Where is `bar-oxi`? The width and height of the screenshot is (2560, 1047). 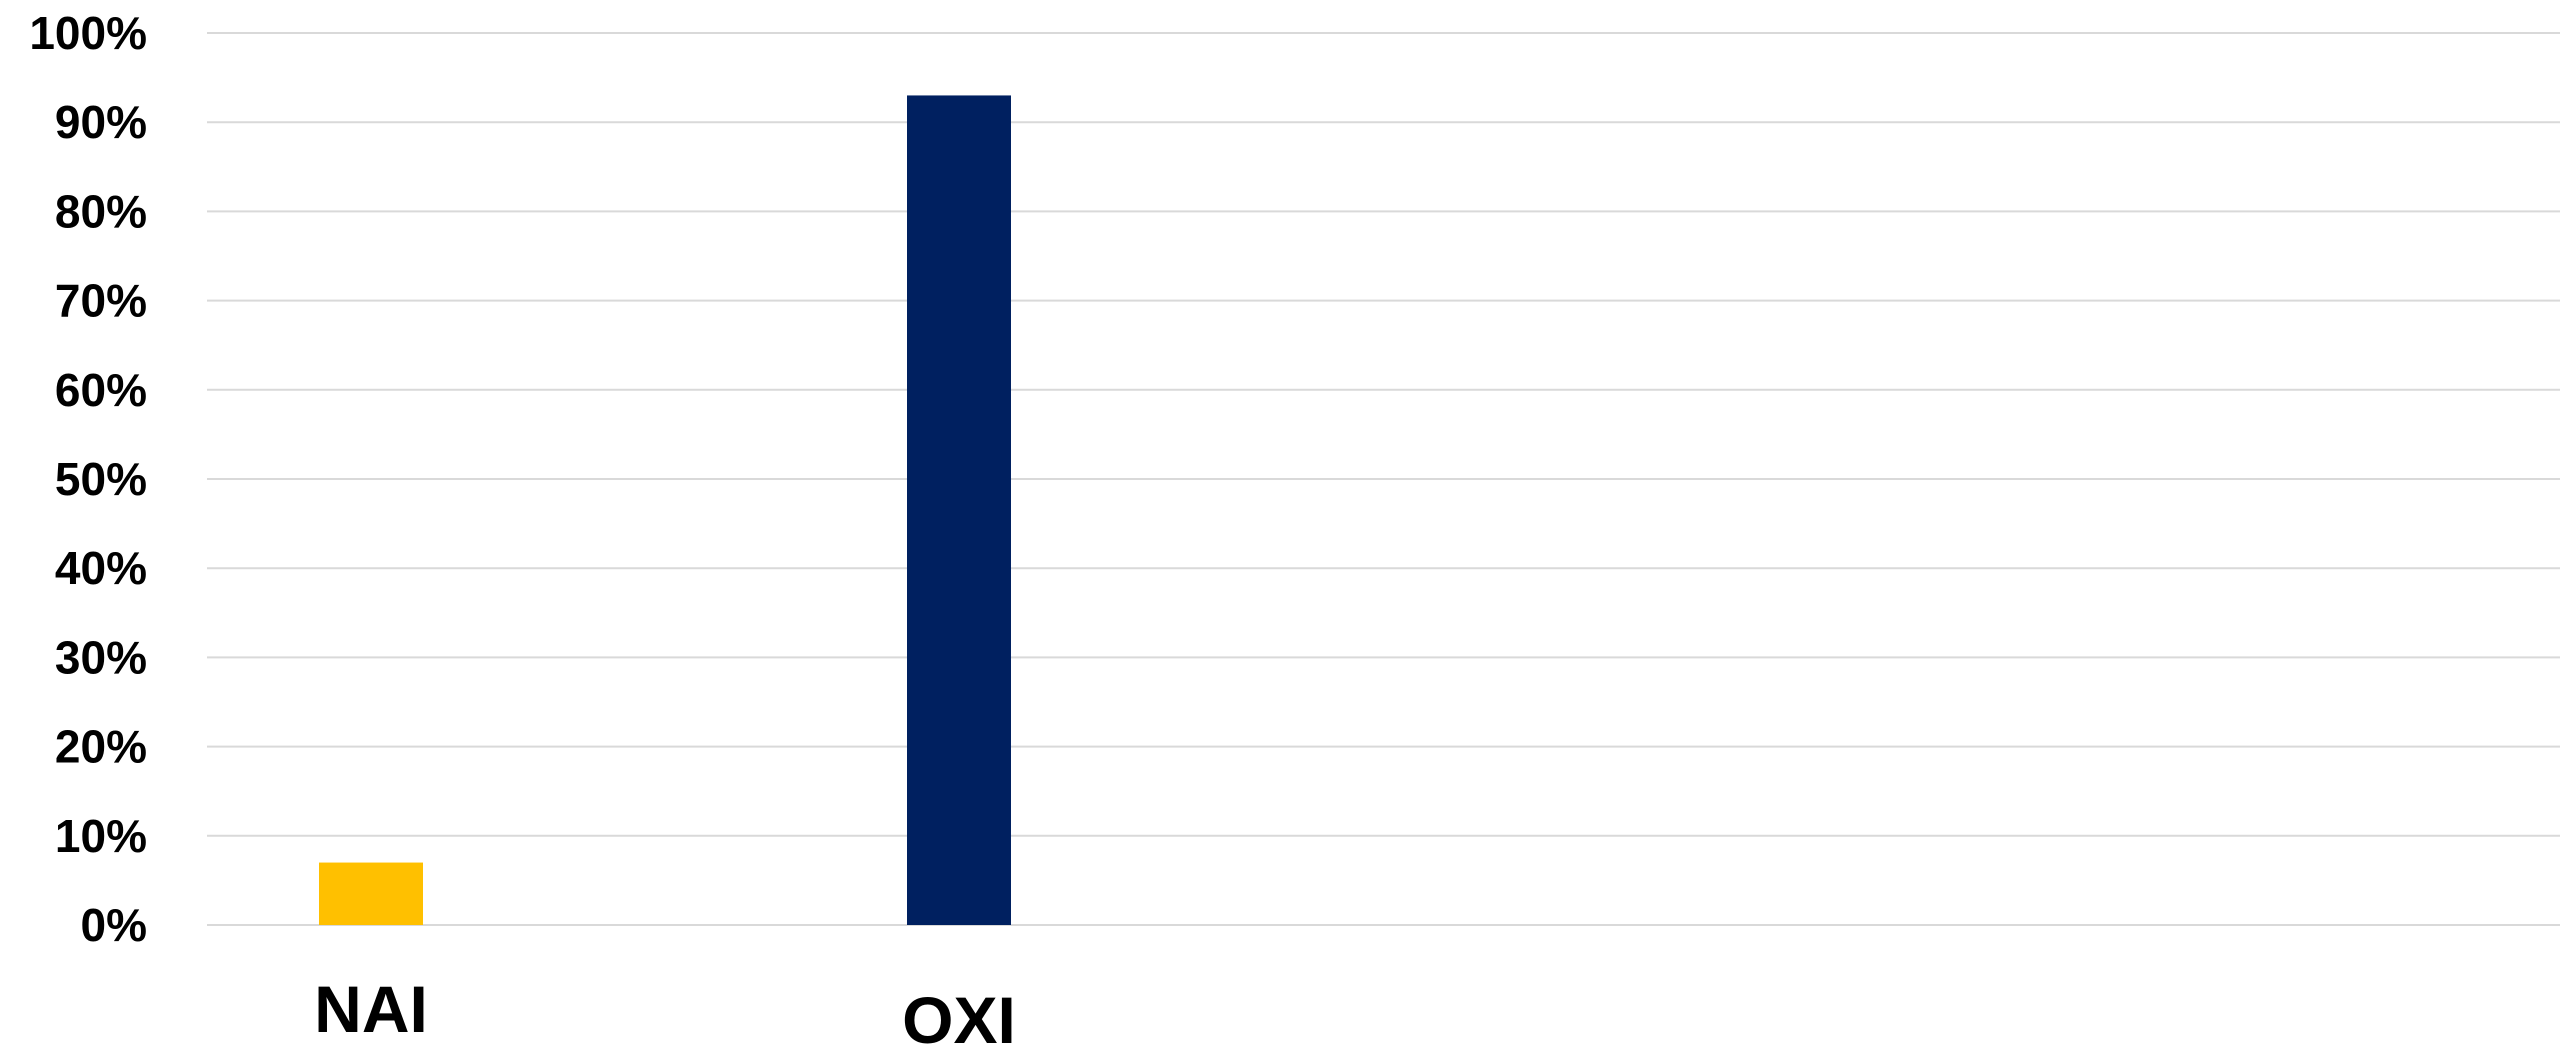
bar-oxi is located at coordinates (959, 510).